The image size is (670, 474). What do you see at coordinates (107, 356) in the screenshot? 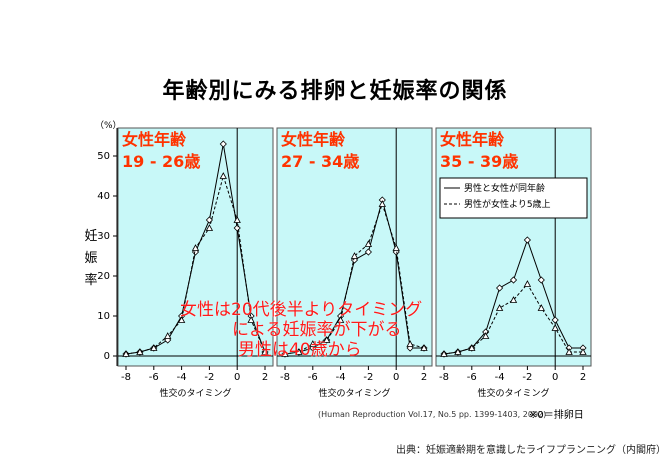
I see `y-tick-label: 0` at bounding box center [107, 356].